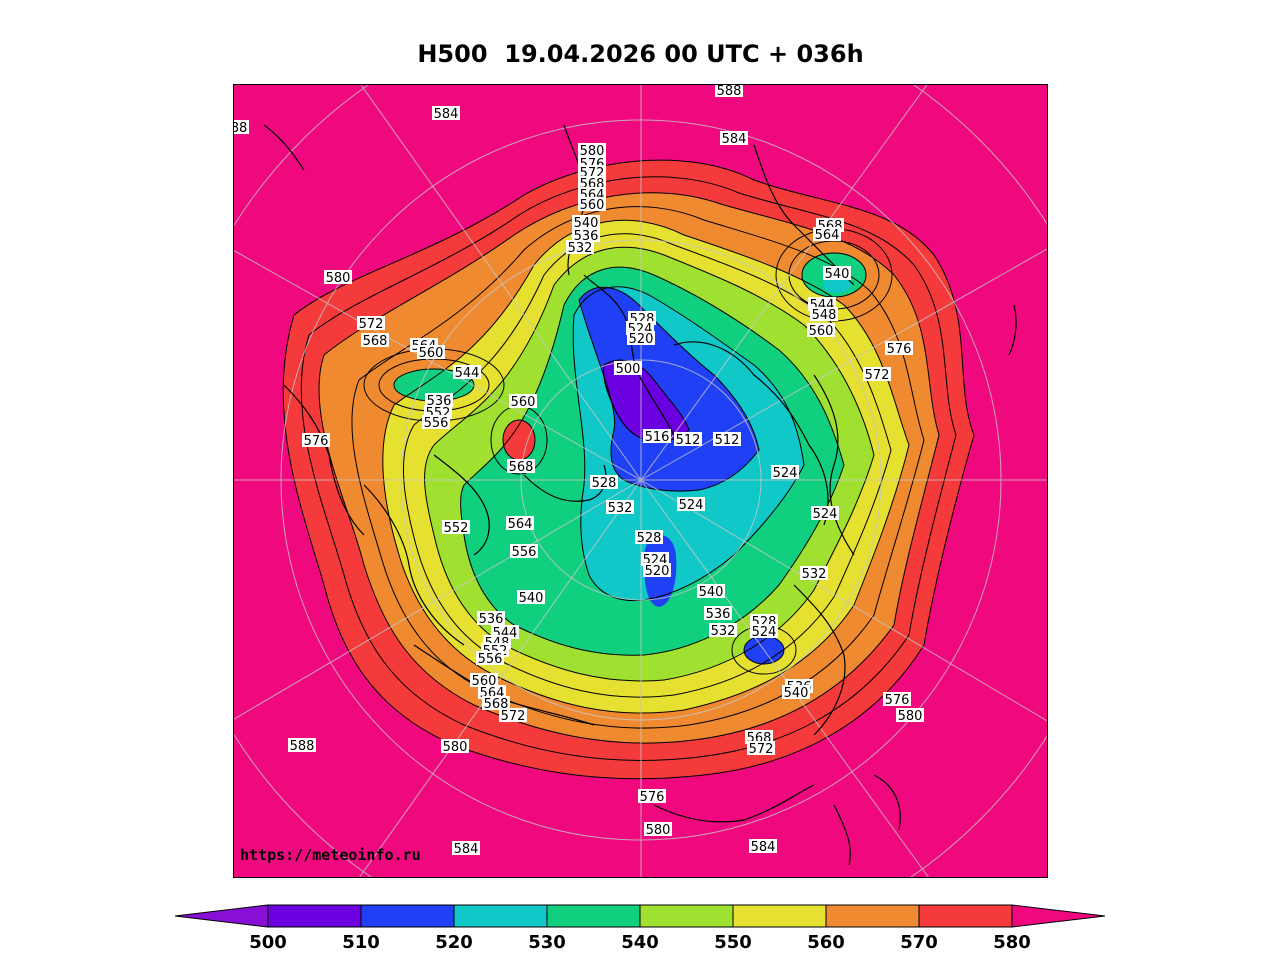 Image resolution: width=1281 pixels, height=963 pixels. What do you see at coordinates (640, 54) in the screenshot?
I see `map-title: H500 19.04.2026 00 UTC + 036h` at bounding box center [640, 54].